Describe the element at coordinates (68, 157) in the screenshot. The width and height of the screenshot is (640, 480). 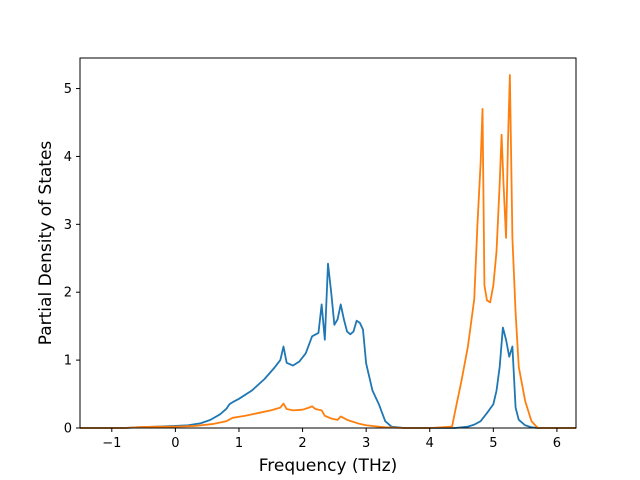
I see `y-tick-label: 4` at that location.